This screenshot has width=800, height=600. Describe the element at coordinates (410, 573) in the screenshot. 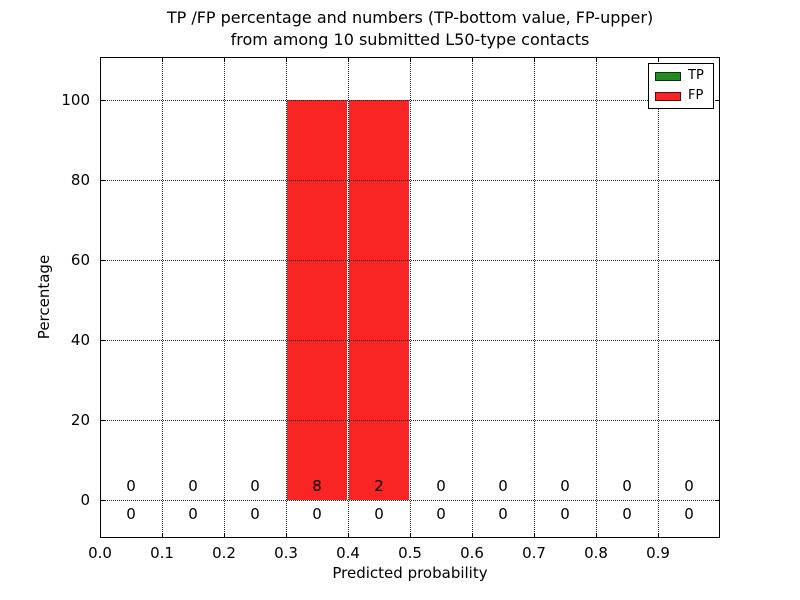

I see `x-axis-label: Predicted probability` at that location.